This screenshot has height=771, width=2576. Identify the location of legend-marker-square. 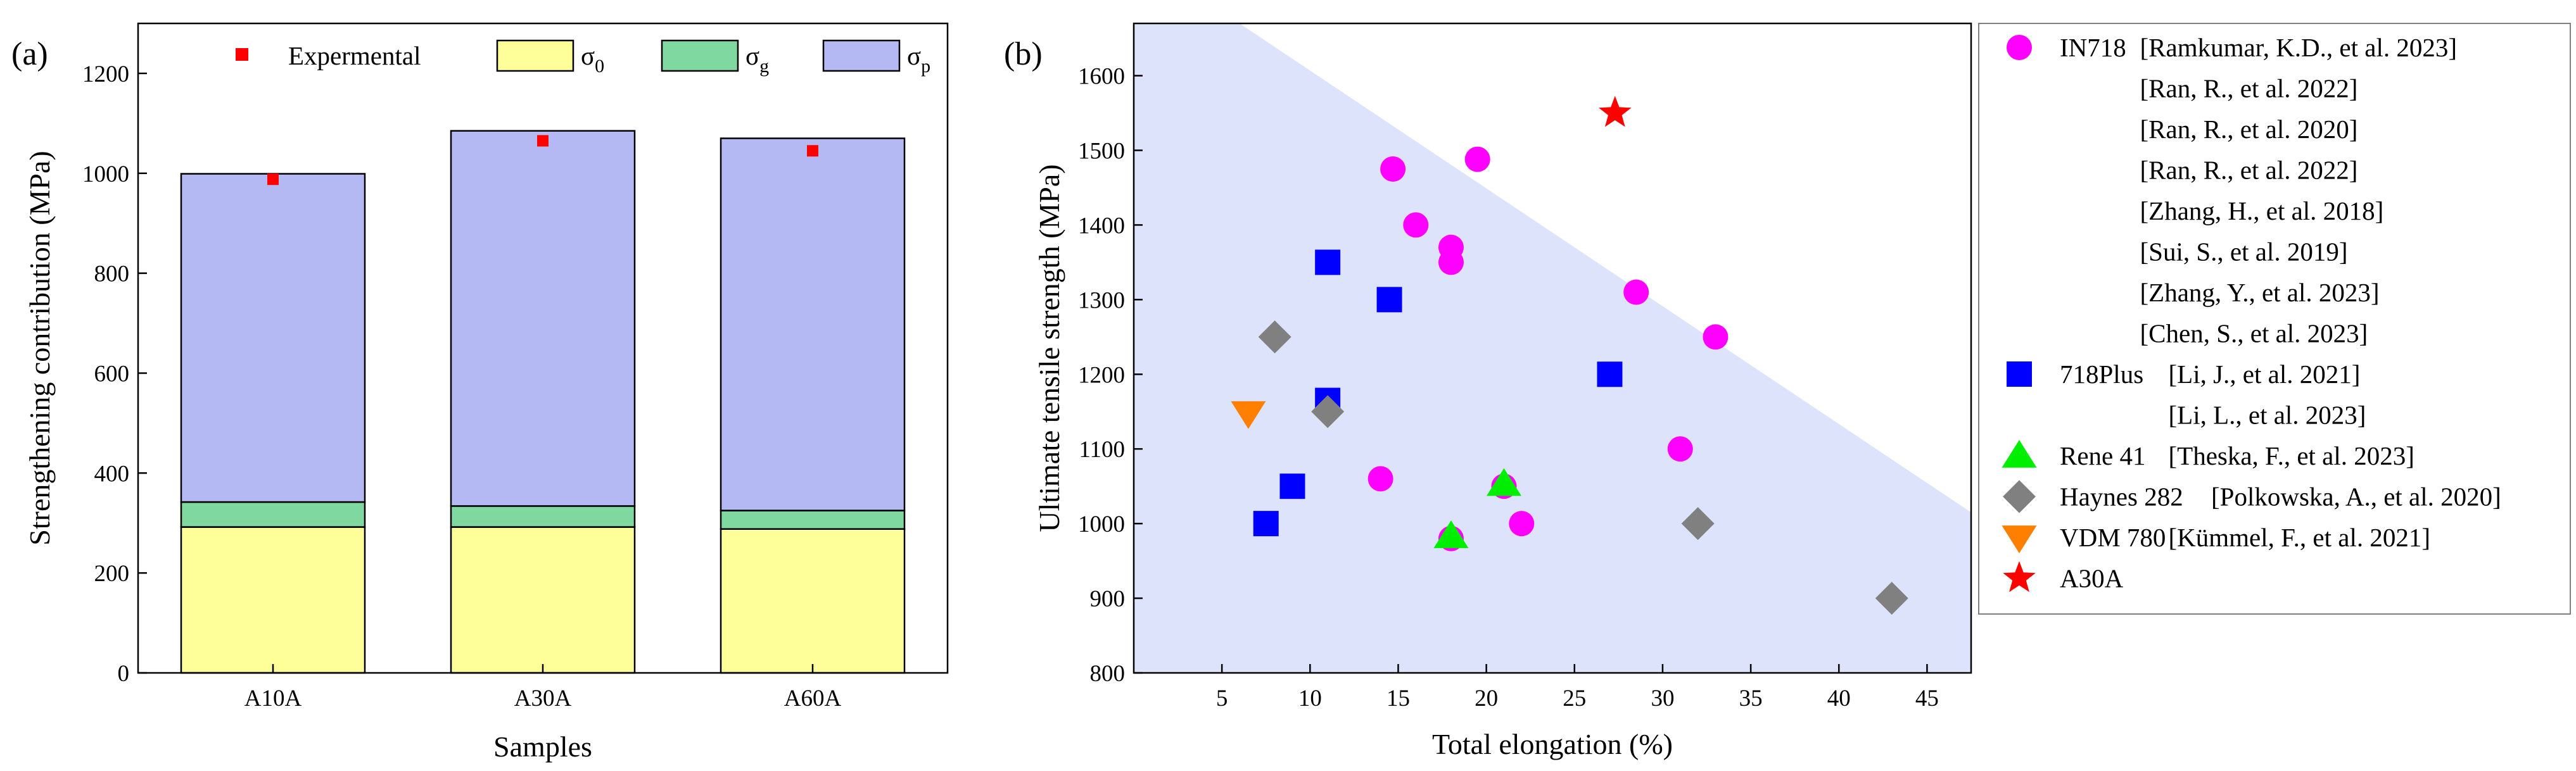
(2019, 374).